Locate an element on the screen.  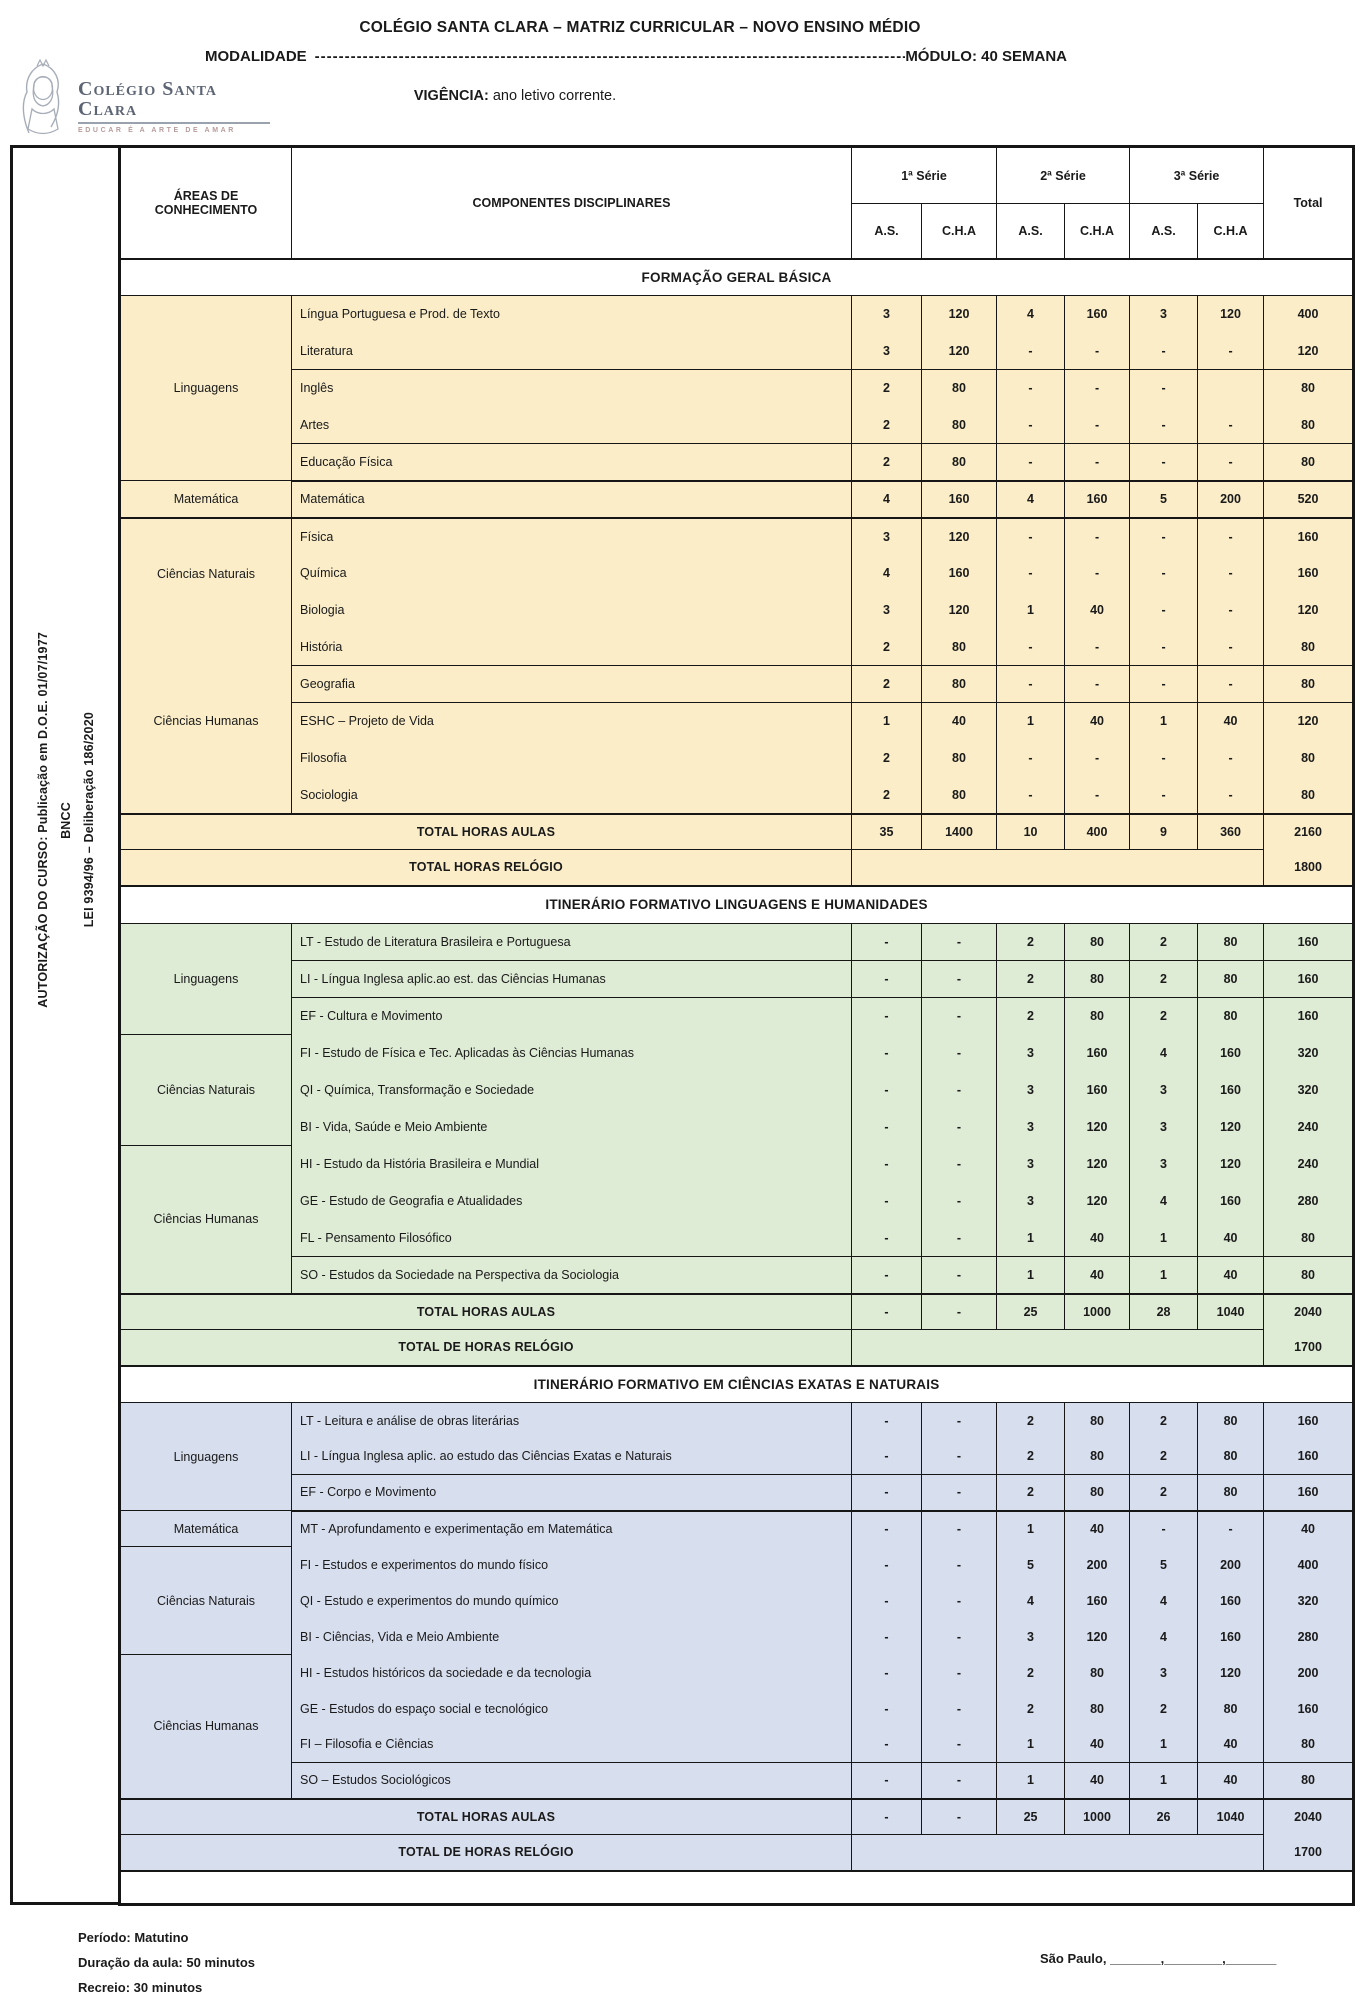
area-cell: Ciências Humanas is located at coordinates (205, 1219).